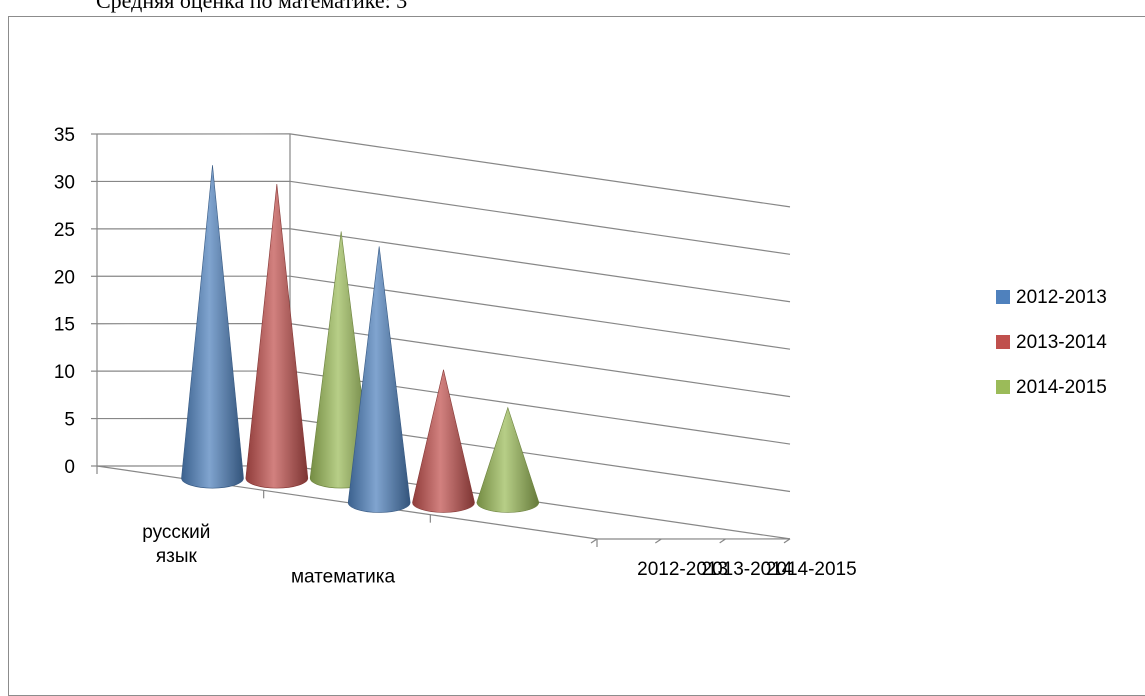  Describe the element at coordinates (64, 135) in the screenshot. I see `y-tick-label: 35` at that location.